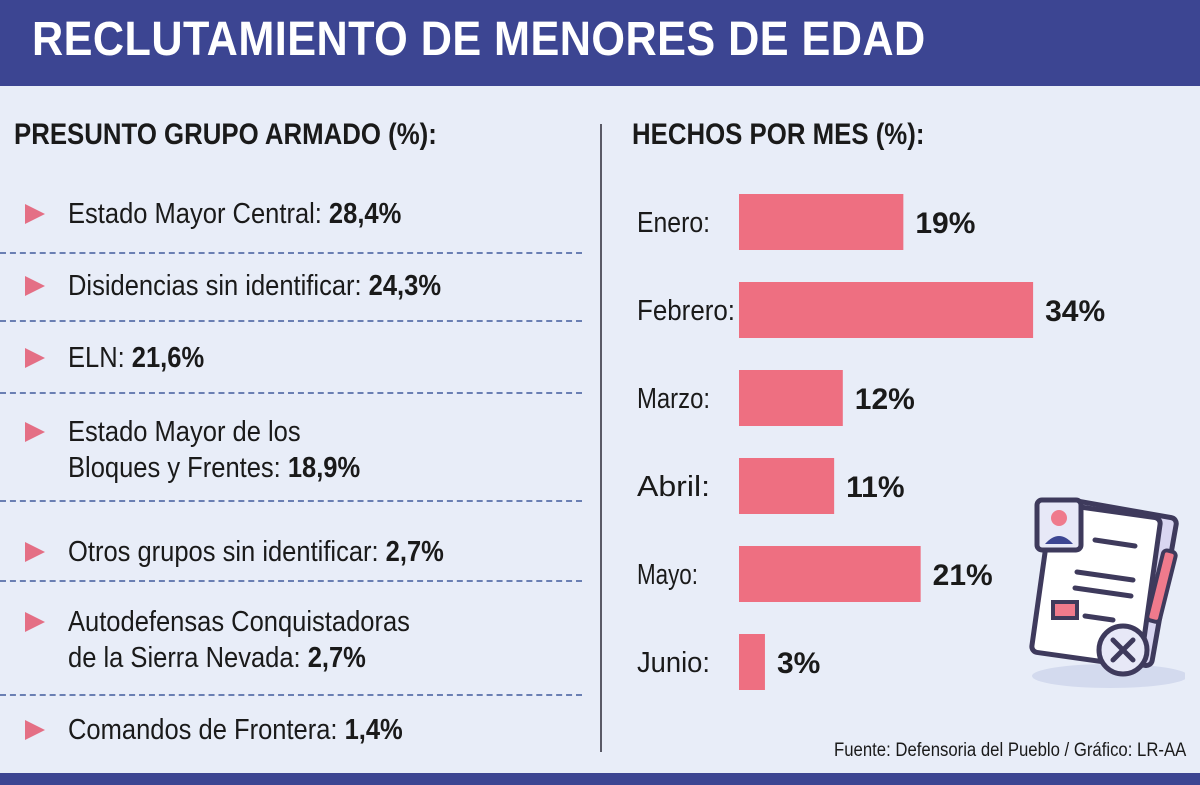  I want to click on armed-group-label: Otros grupos sin identificar: 2,7%, so click(256, 552).